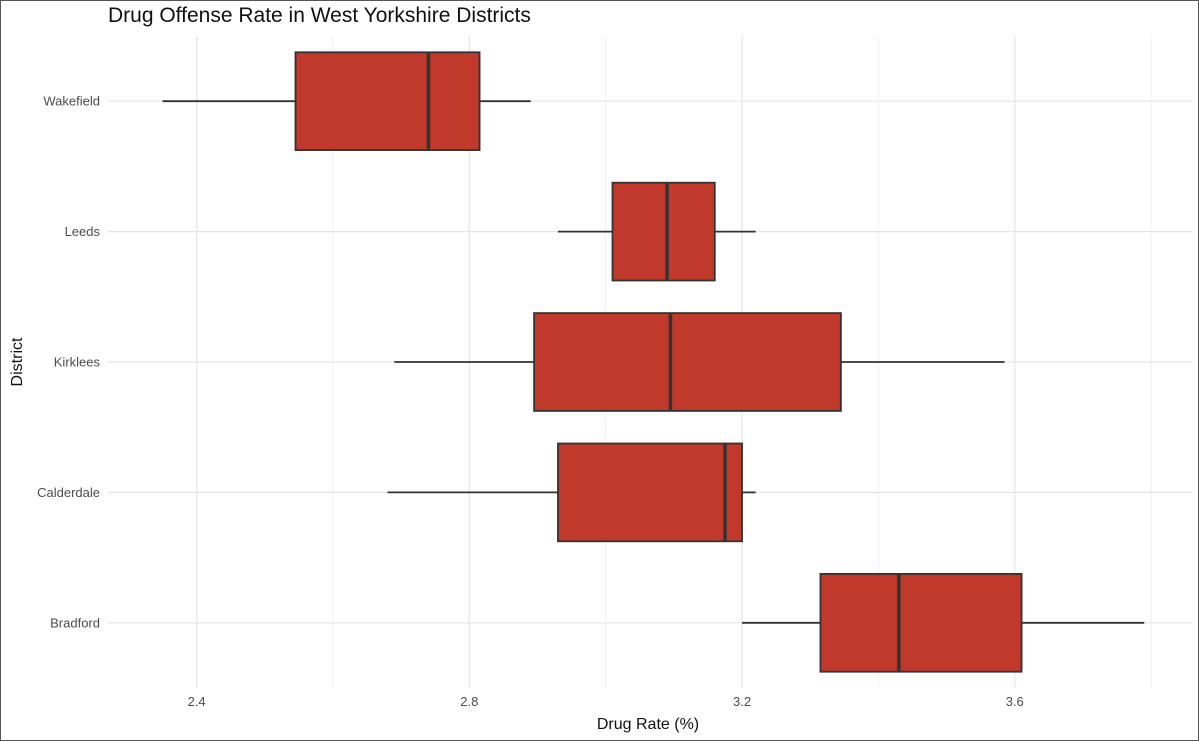  What do you see at coordinates (83, 231) in the screenshot?
I see `y-tick-label: Leeds` at bounding box center [83, 231].